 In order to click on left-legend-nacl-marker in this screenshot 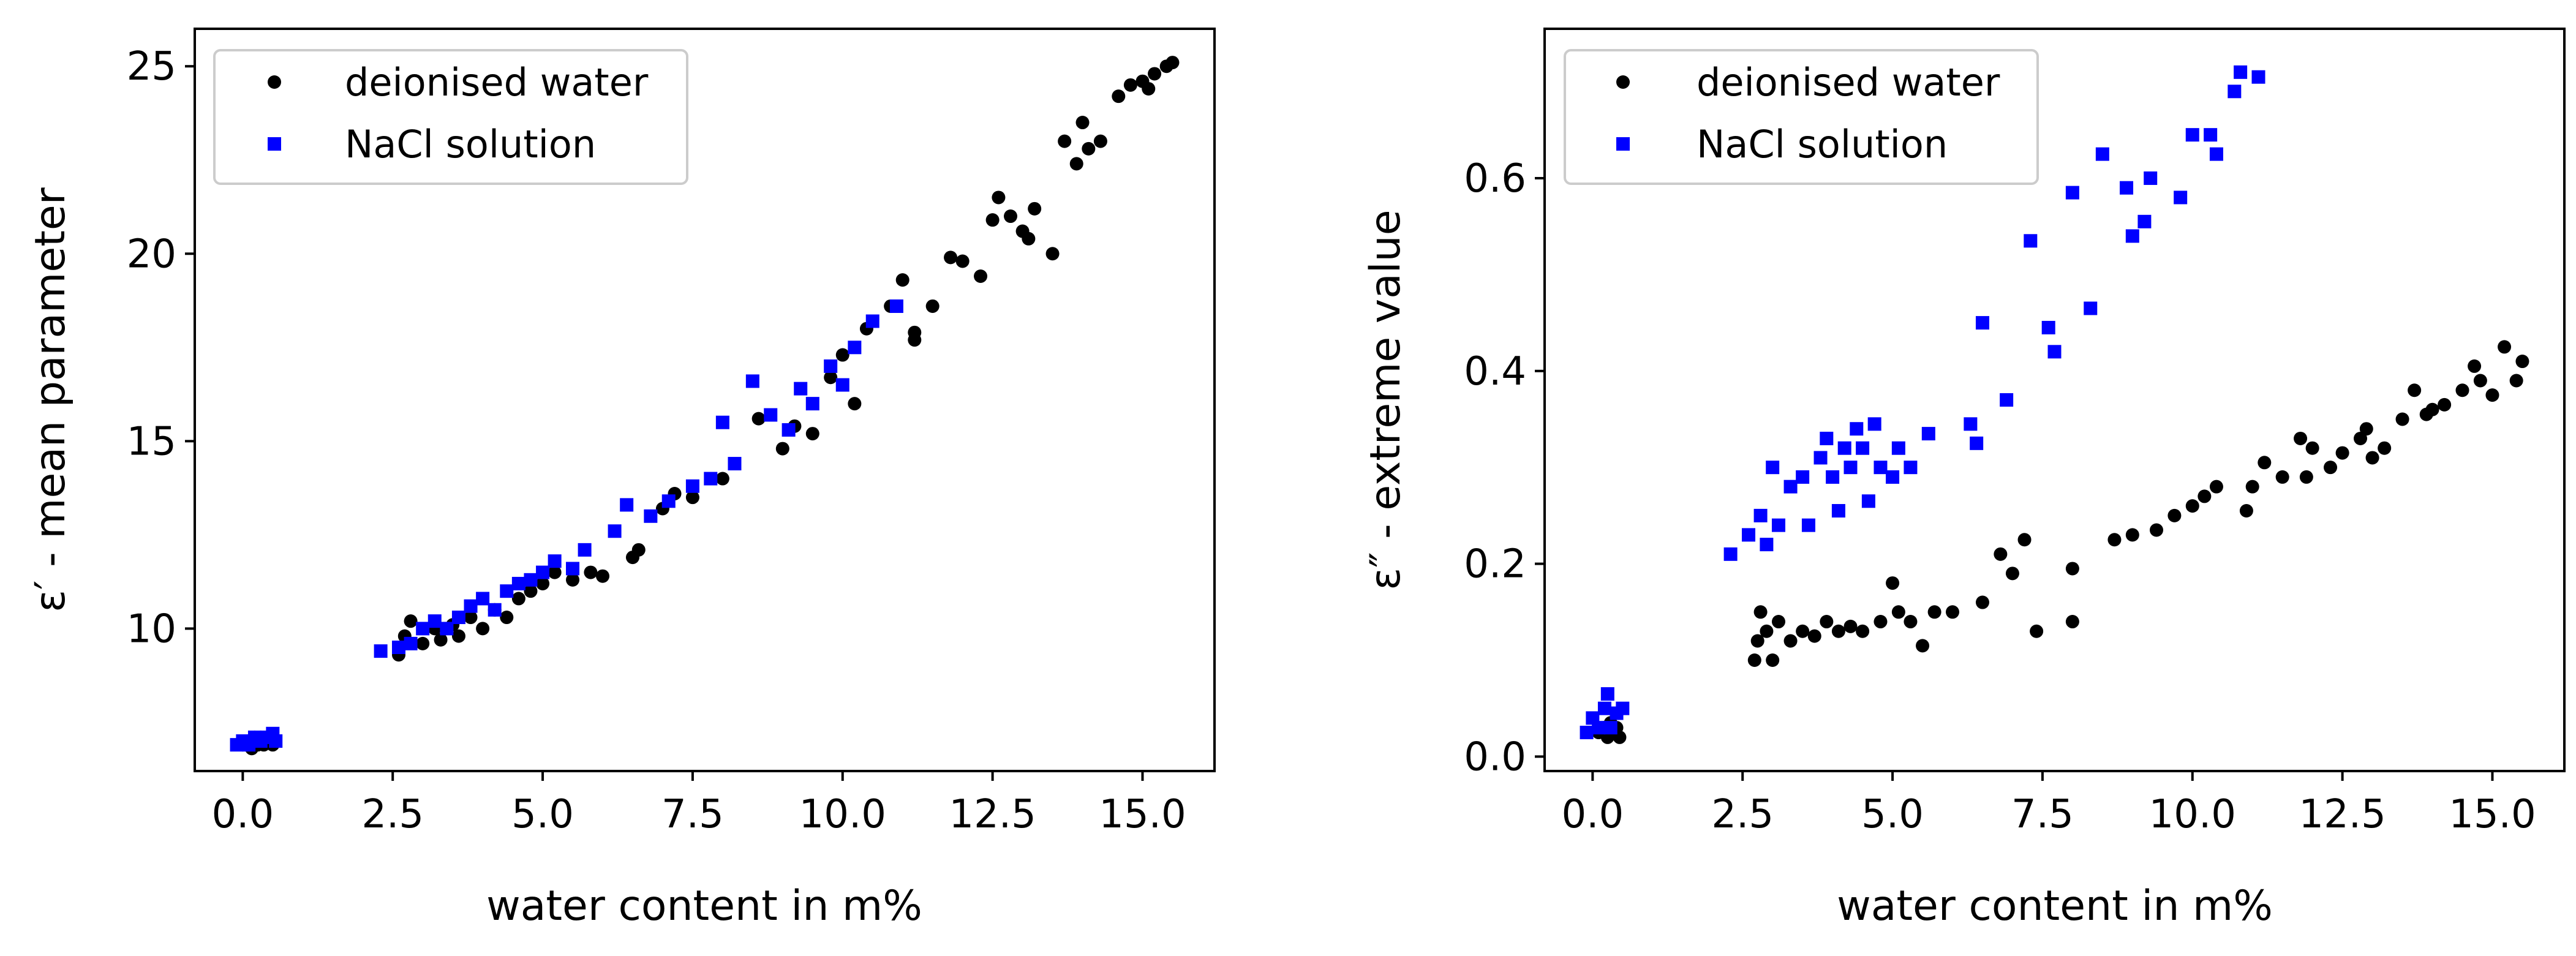, I will do `click(274, 144)`.